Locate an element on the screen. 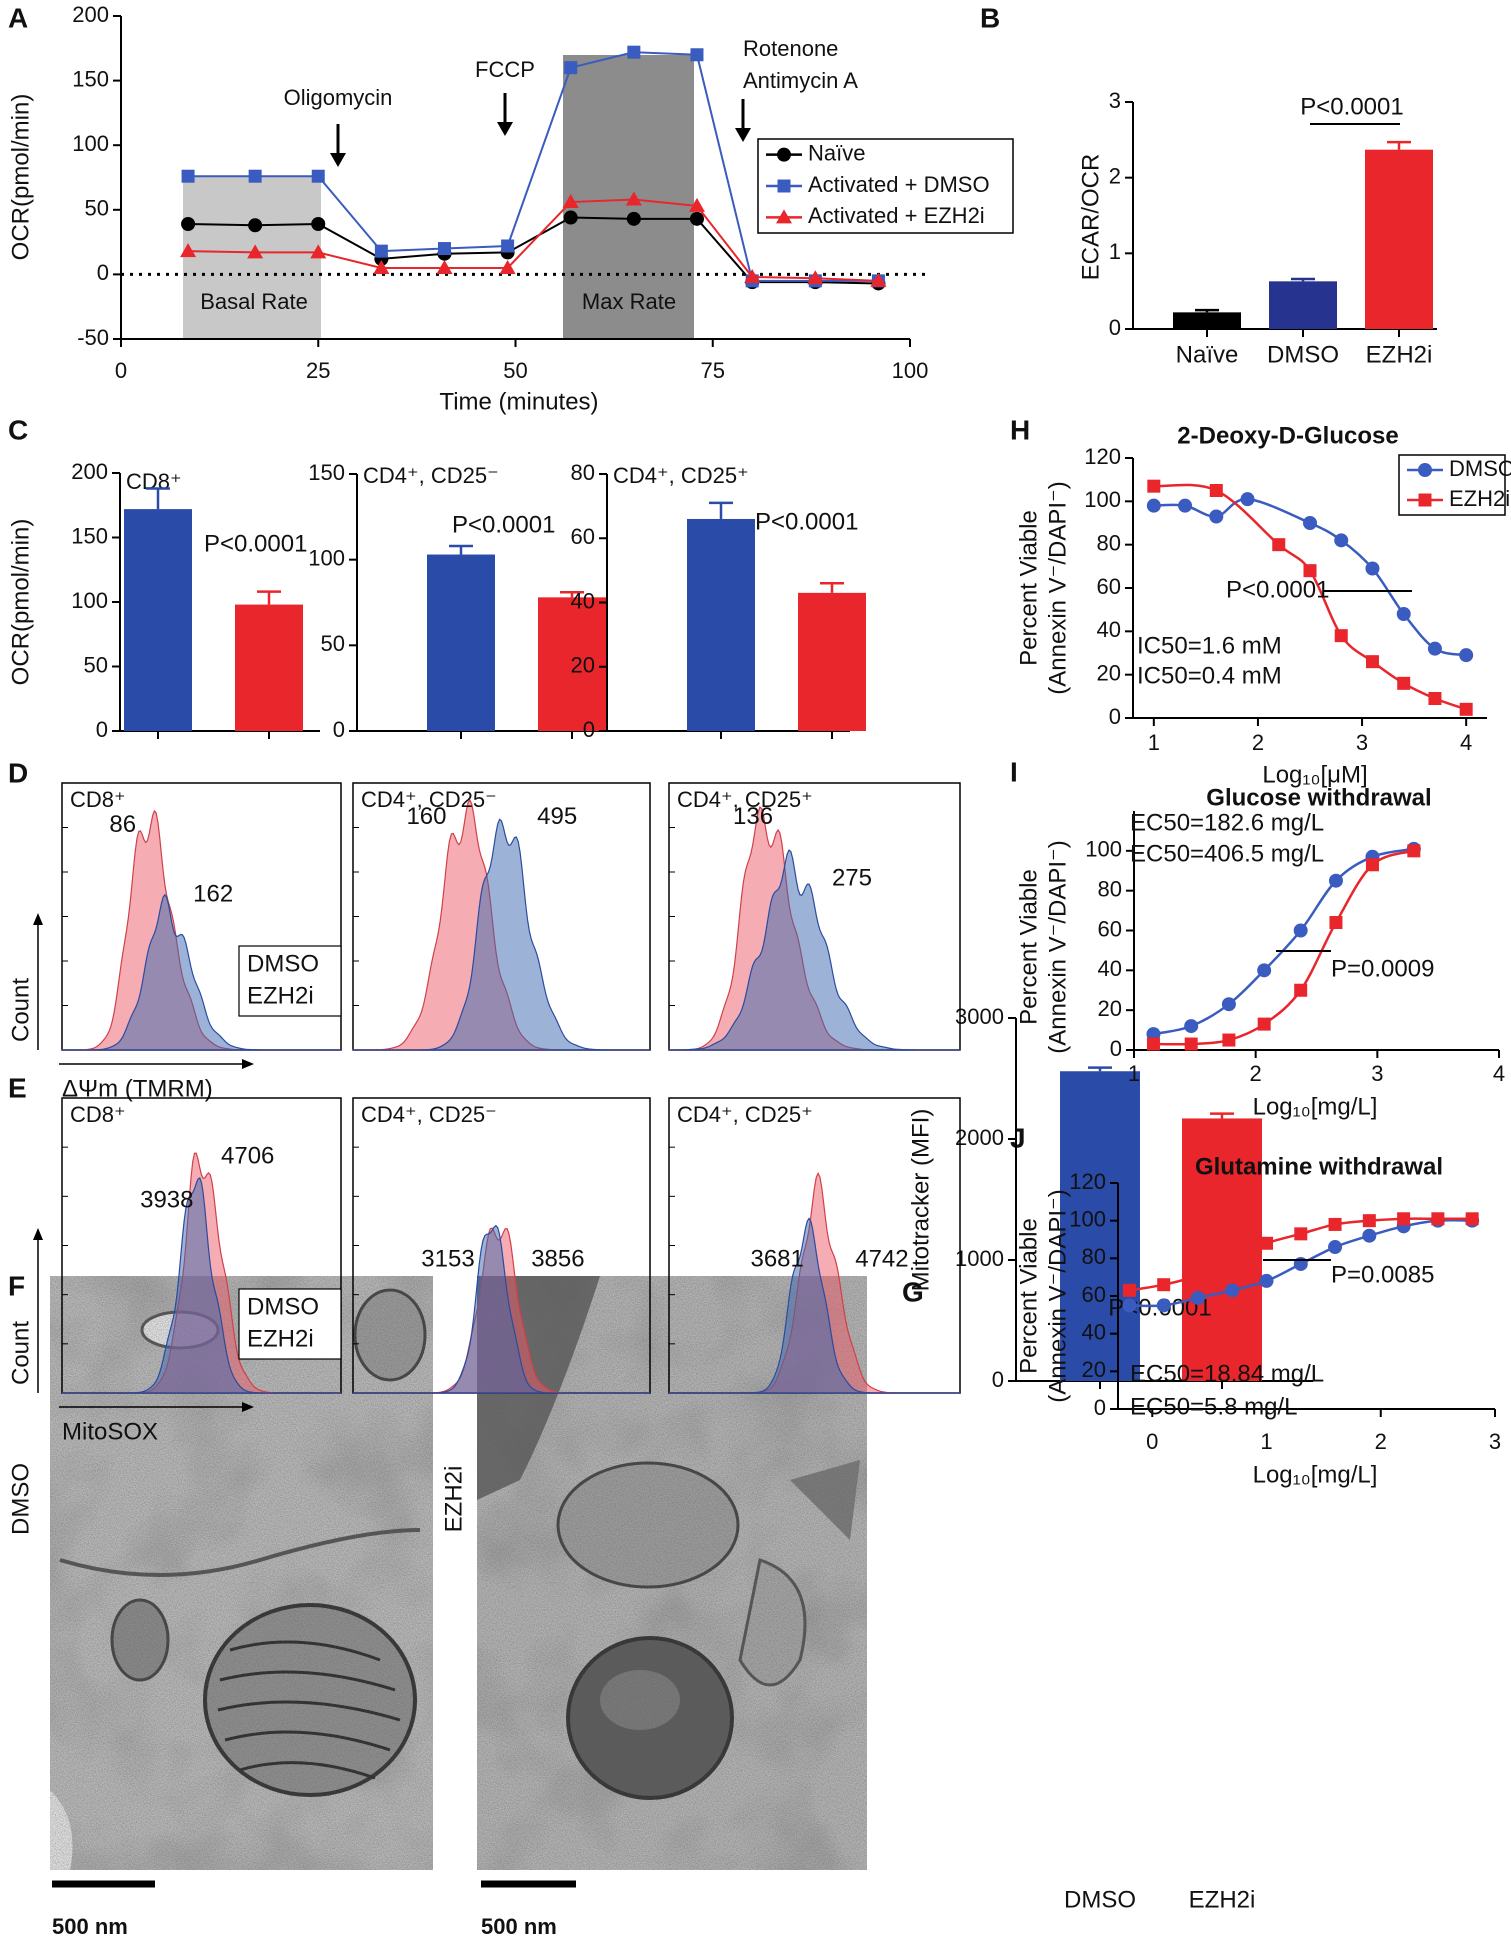 Image resolution: width=1511 pixels, height=1950 pixels. annotation: Basal Rate is located at coordinates (254, 301).